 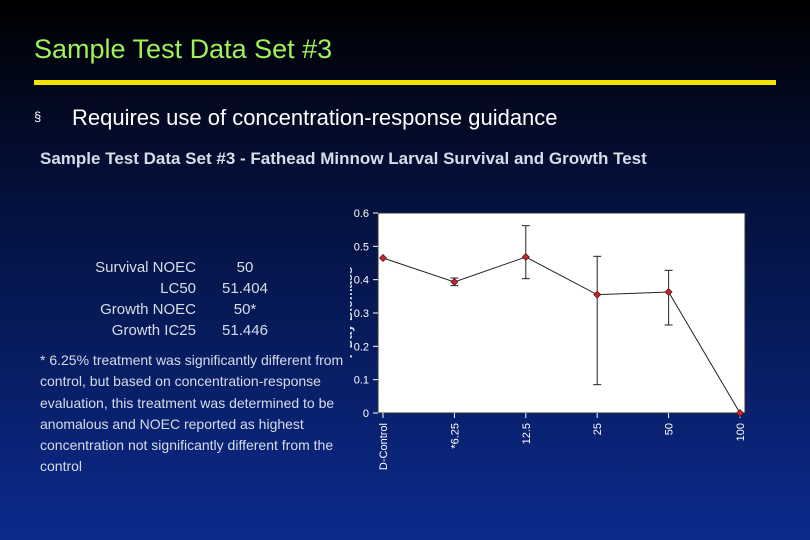 I want to click on y-tick-label: 0.5, so click(x=361, y=247).